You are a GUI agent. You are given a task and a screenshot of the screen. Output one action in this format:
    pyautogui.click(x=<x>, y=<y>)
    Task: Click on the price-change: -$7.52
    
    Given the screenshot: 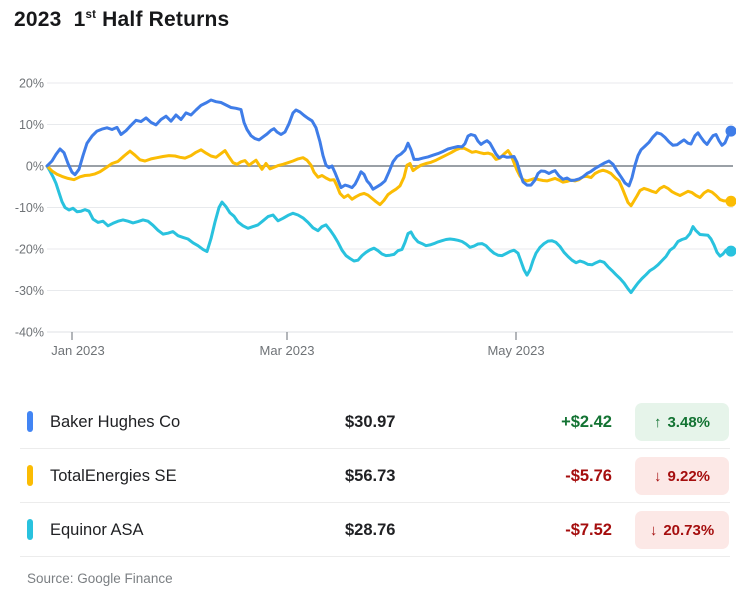 What is the action you would take?
    pyautogui.click(x=588, y=530)
    